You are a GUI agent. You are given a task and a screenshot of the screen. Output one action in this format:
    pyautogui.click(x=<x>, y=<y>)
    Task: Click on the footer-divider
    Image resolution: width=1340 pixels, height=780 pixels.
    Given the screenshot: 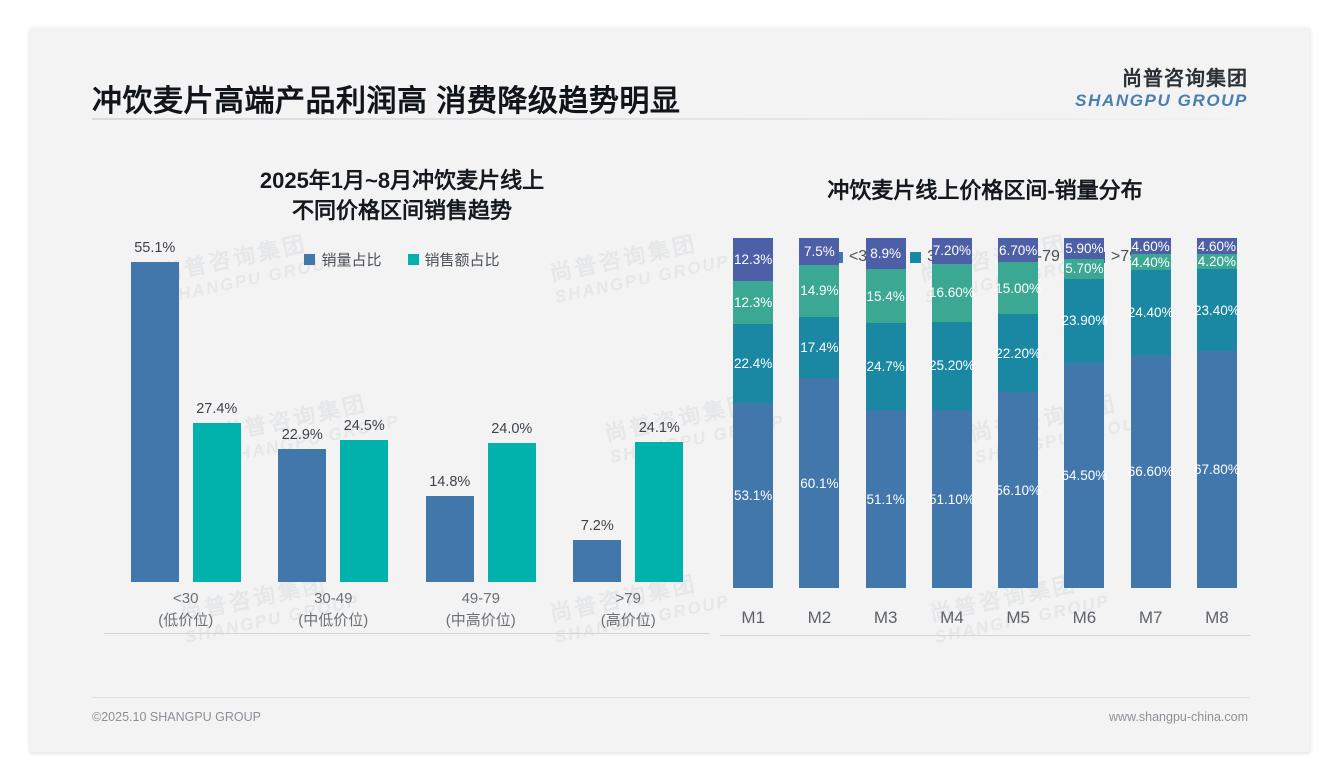 What is the action you would take?
    pyautogui.click(x=671, y=697)
    